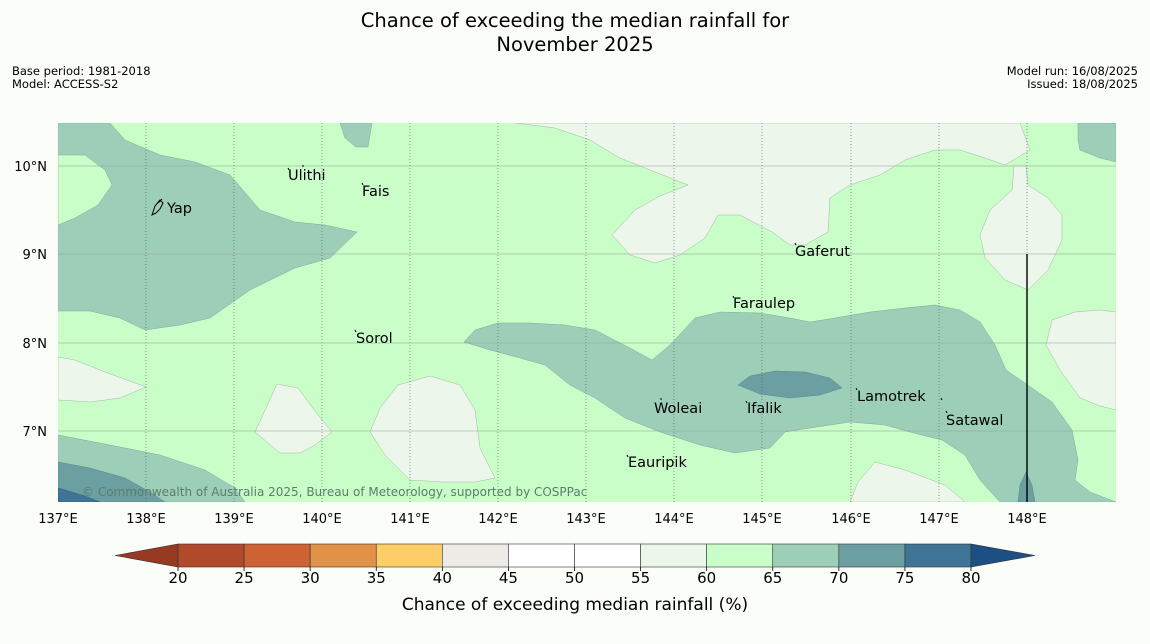  What do you see at coordinates (85, 190) in the screenshot?
I see `contour-60-65-topleft` at bounding box center [85, 190].